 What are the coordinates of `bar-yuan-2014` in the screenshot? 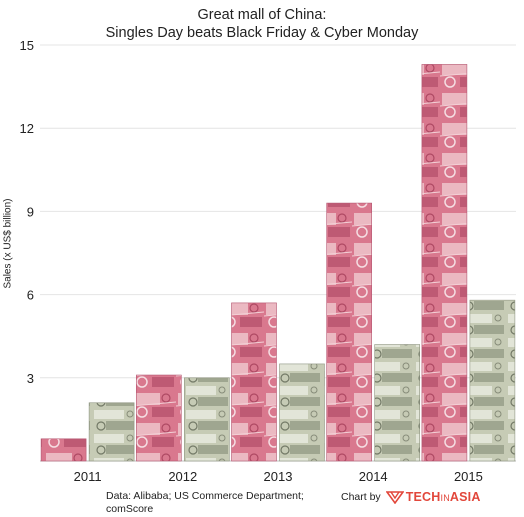 It's located at (349, 332).